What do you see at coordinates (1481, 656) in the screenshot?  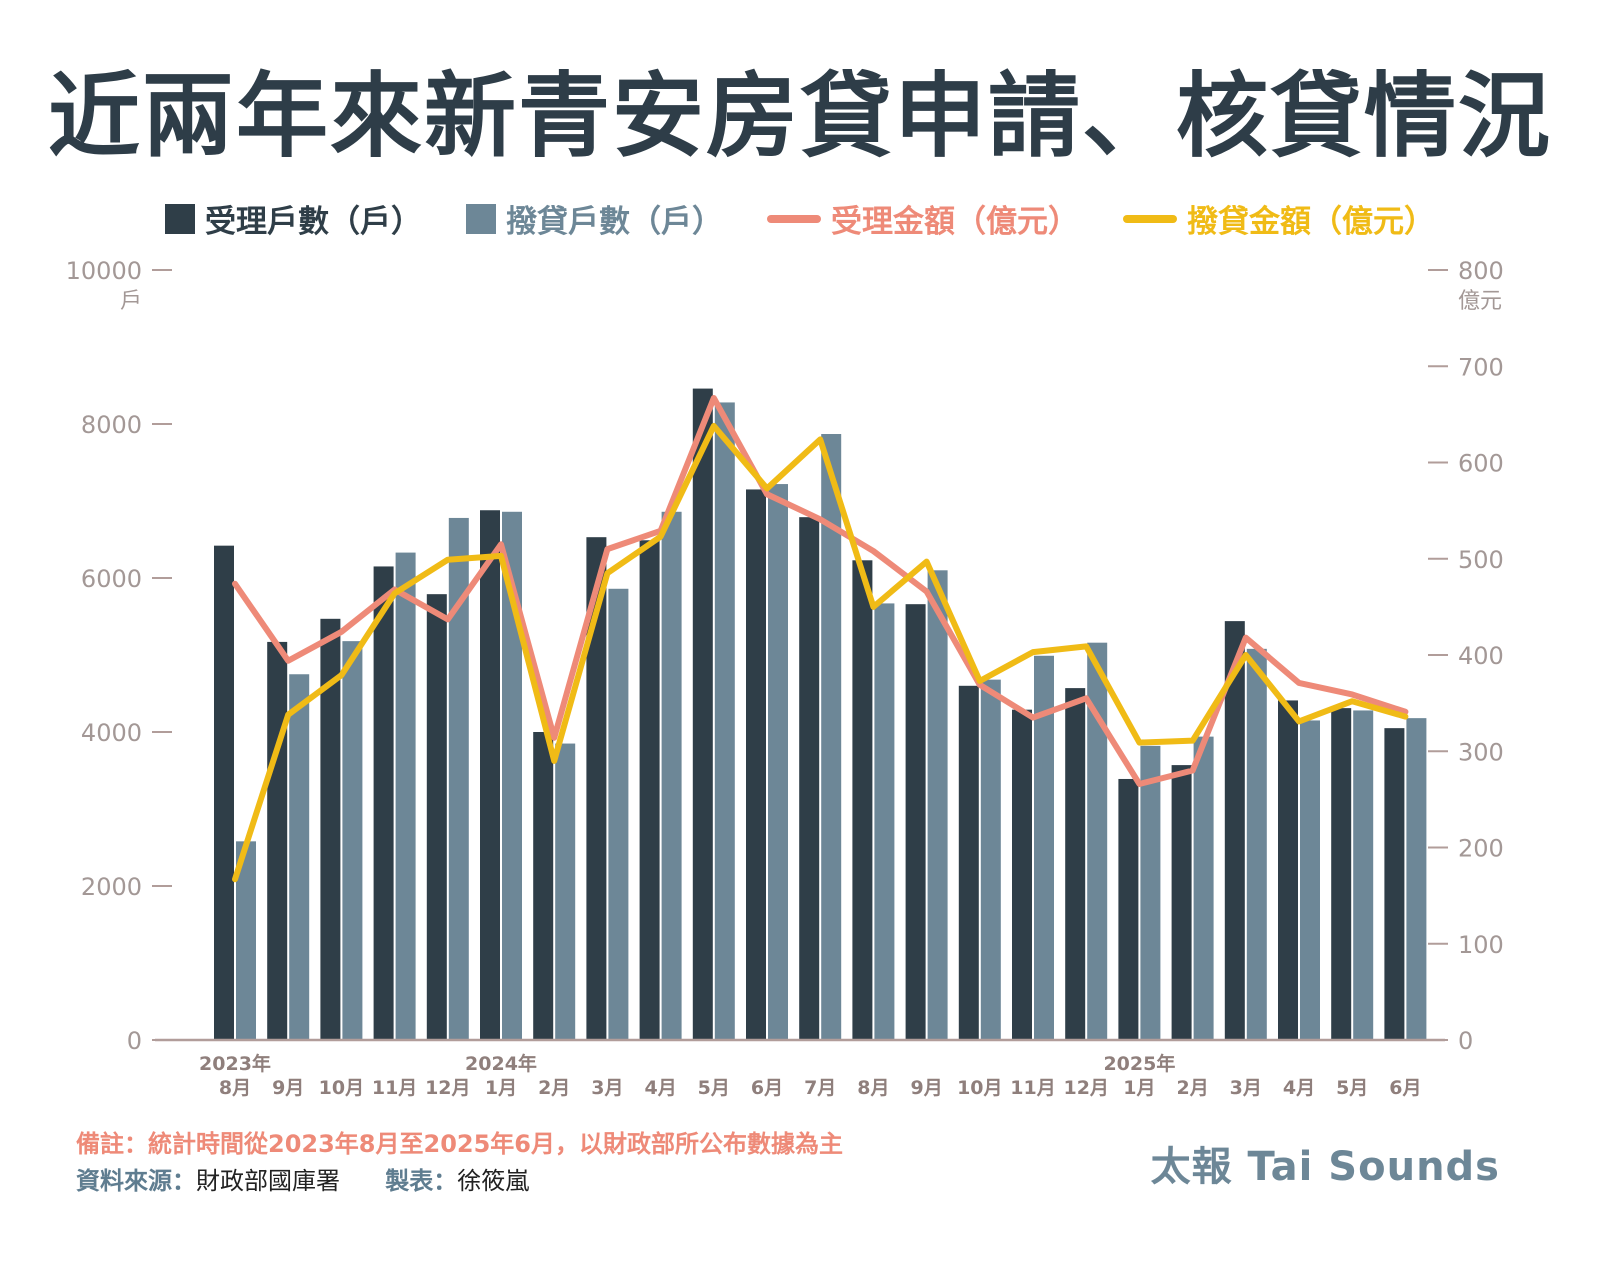 I see `right-axis-tick-label: 400` at bounding box center [1481, 656].